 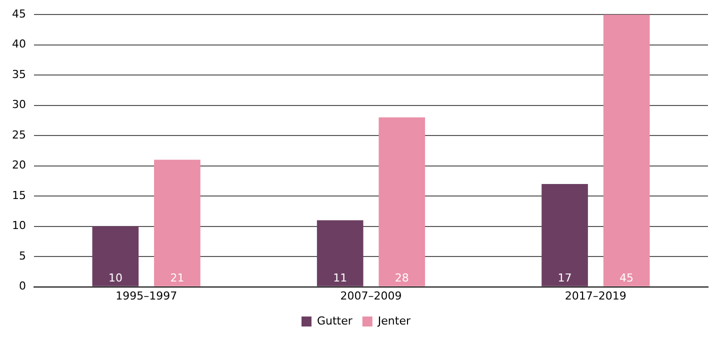 I want to click on y-tick-label: 40, so click(x=19, y=44).